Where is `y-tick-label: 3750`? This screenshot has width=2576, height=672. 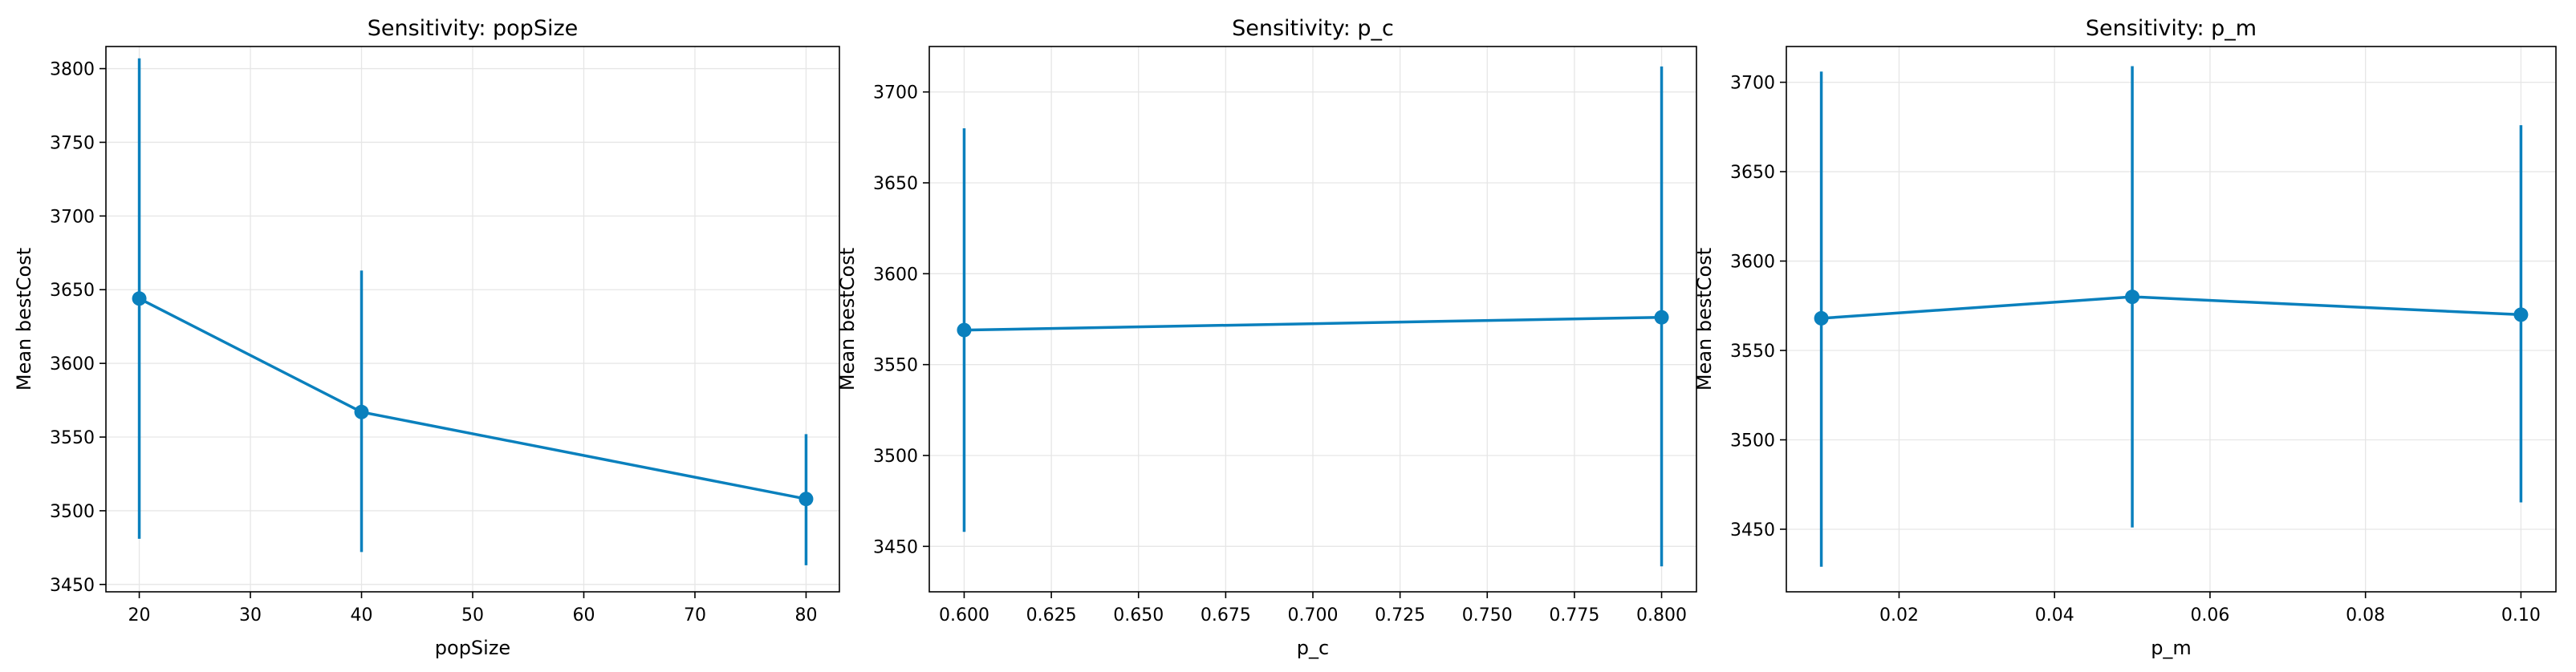
y-tick-label: 3750 is located at coordinates (72, 143).